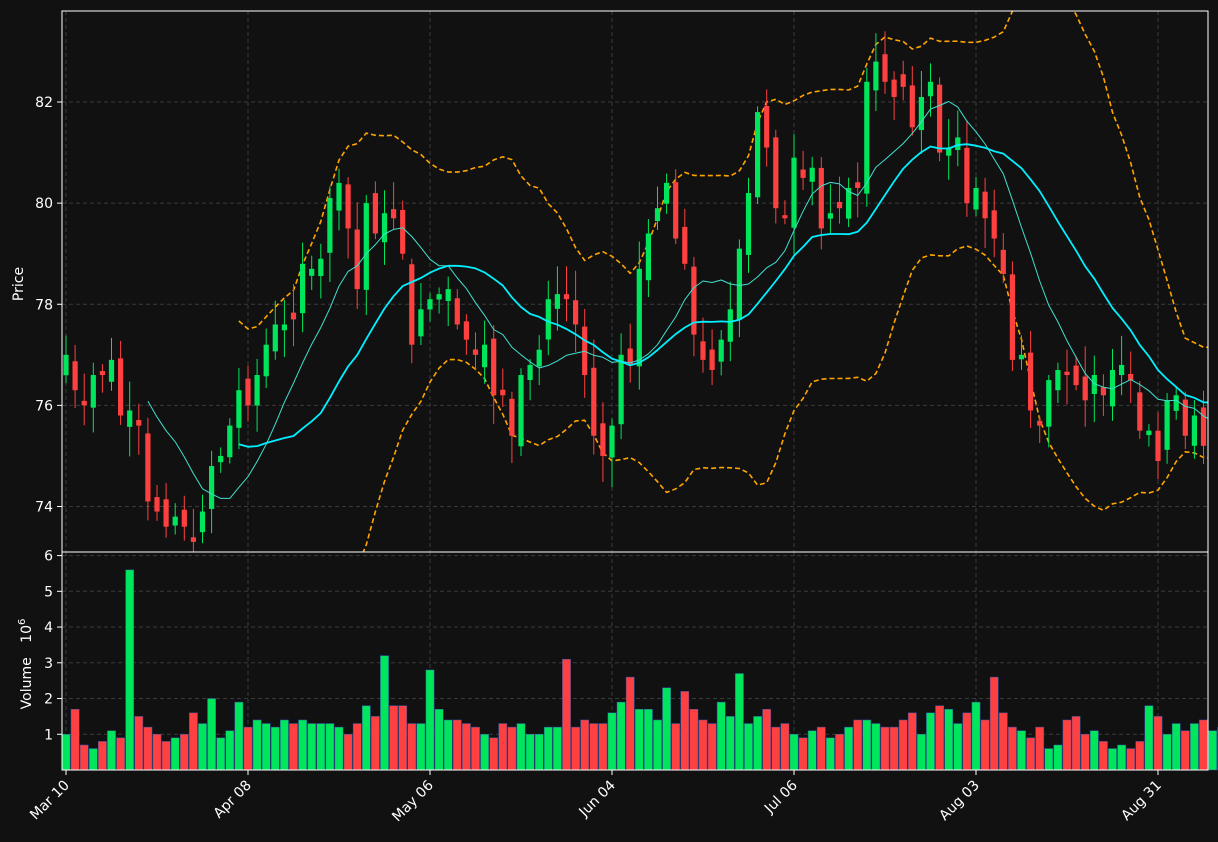 The height and width of the screenshot is (842, 1218). Describe the element at coordinates (44, 305) in the screenshot. I see `price-tick-label: 78` at that location.